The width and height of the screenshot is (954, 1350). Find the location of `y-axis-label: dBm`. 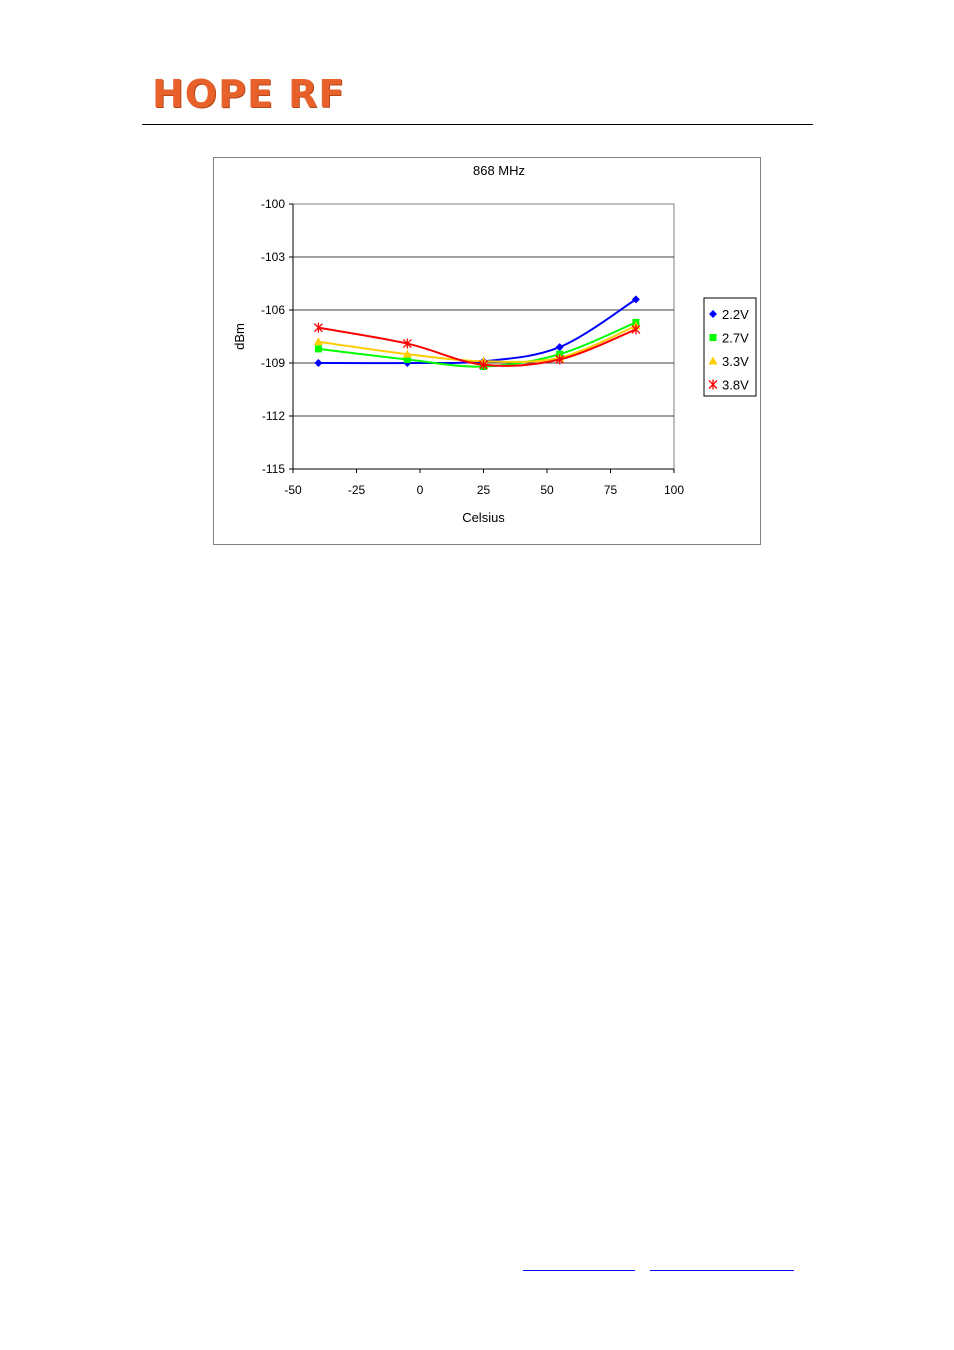

y-axis-label: dBm is located at coordinates (239, 336).